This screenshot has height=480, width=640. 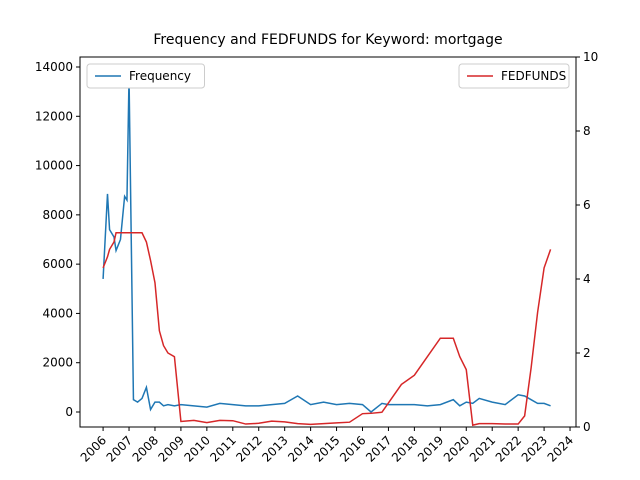 I want to click on y-tick-label: 6000, so click(x=57, y=264).